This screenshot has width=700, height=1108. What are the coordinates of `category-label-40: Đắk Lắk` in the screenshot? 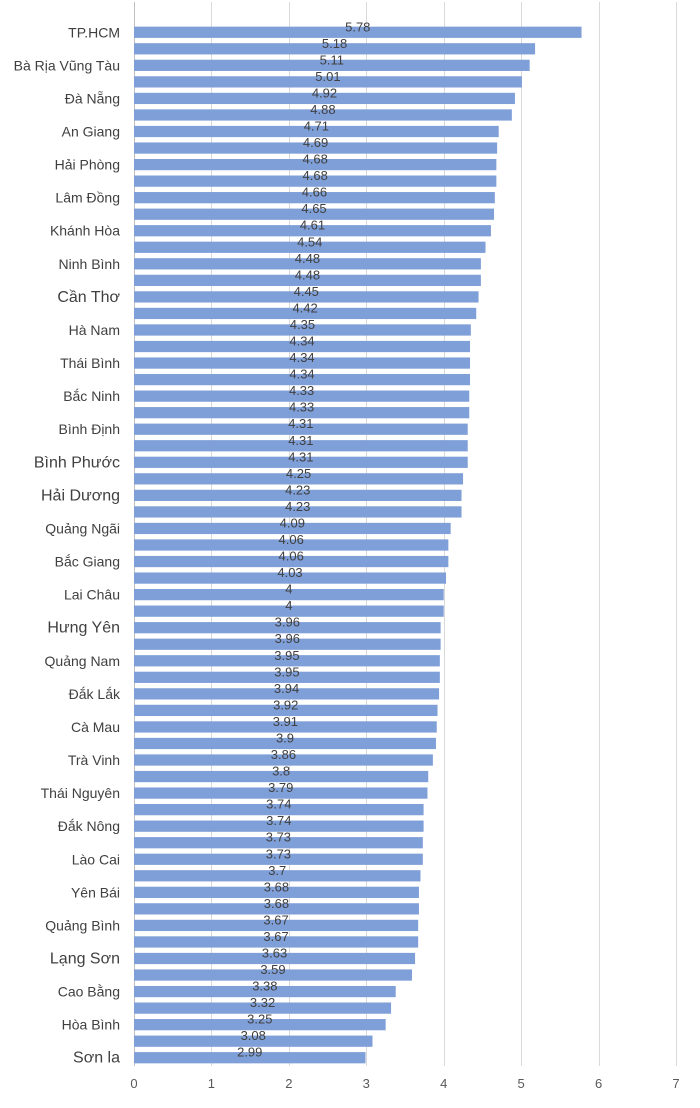 It's located at (95, 694).